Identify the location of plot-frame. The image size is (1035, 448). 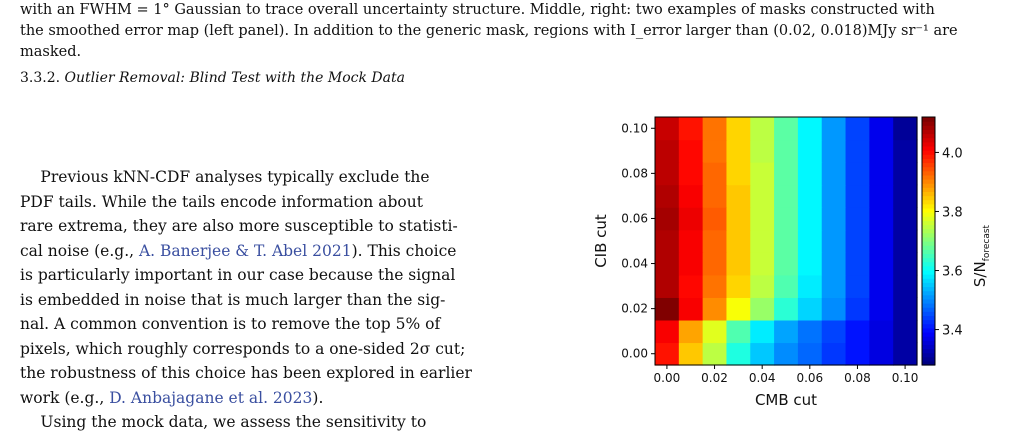
(786, 241).